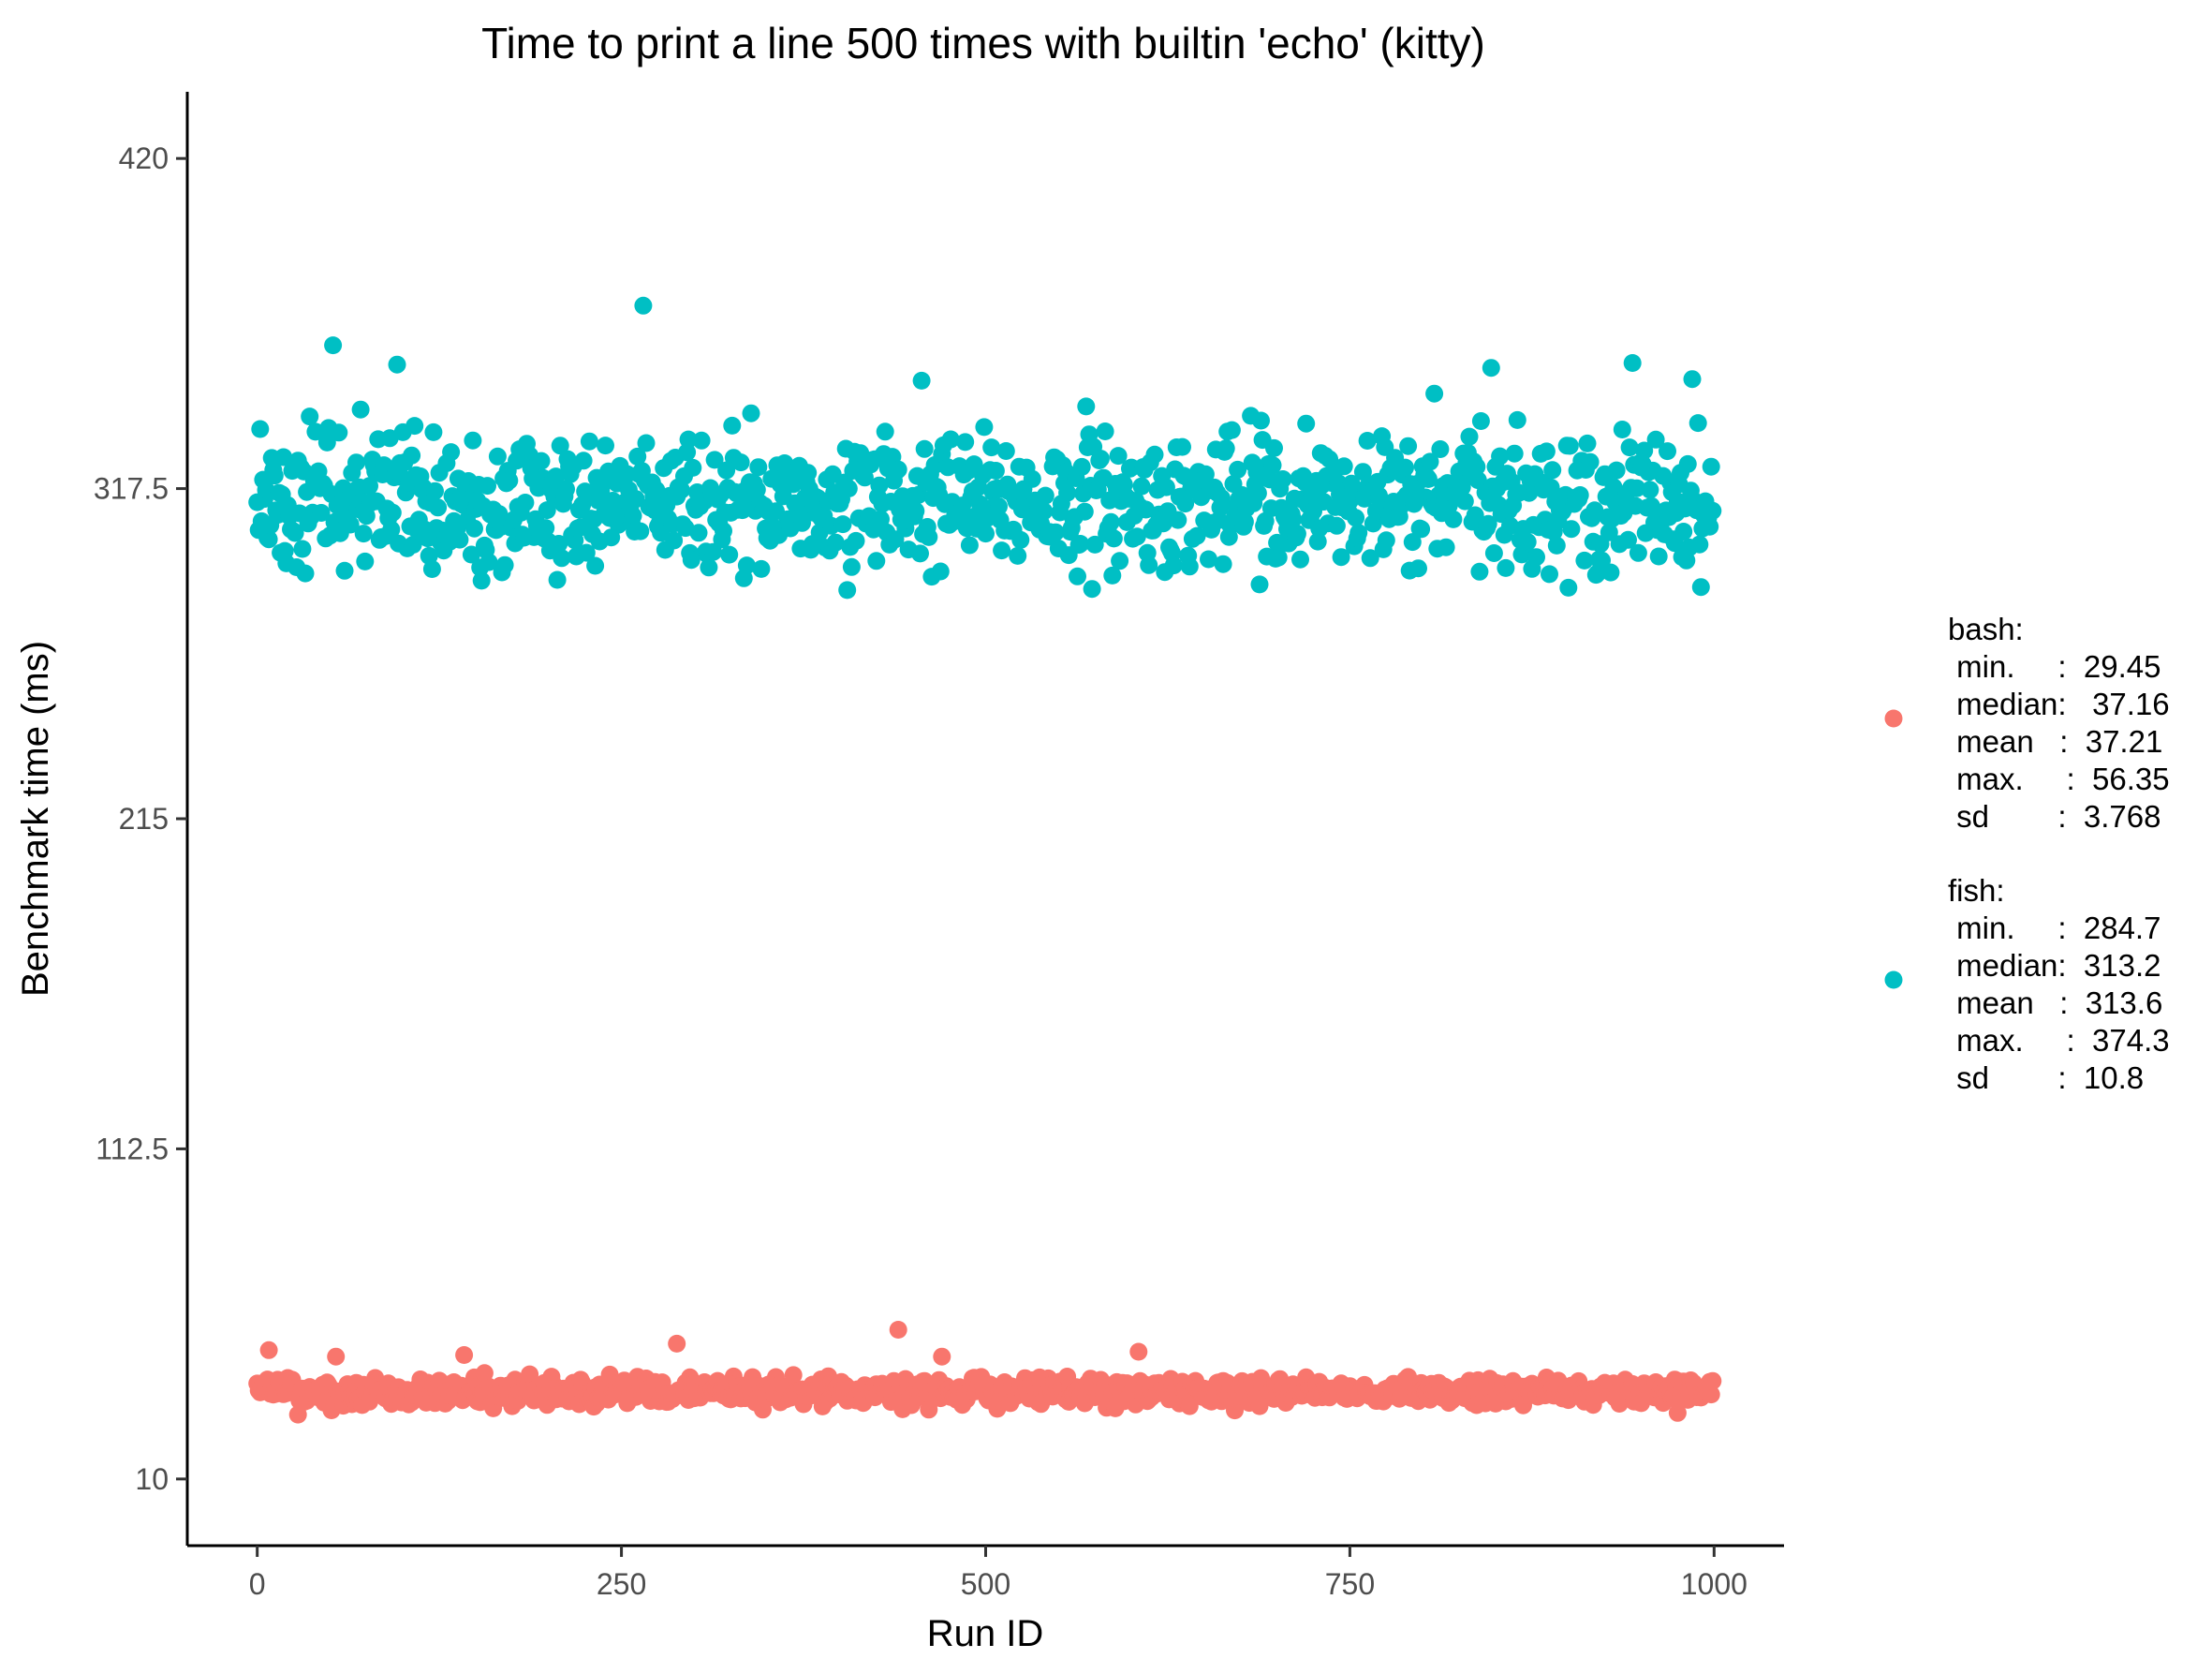 This screenshot has width=2212, height=1659. Describe the element at coordinates (2059, 704) in the screenshot. I see `bash-legend-line: median: 37.16` at that location.